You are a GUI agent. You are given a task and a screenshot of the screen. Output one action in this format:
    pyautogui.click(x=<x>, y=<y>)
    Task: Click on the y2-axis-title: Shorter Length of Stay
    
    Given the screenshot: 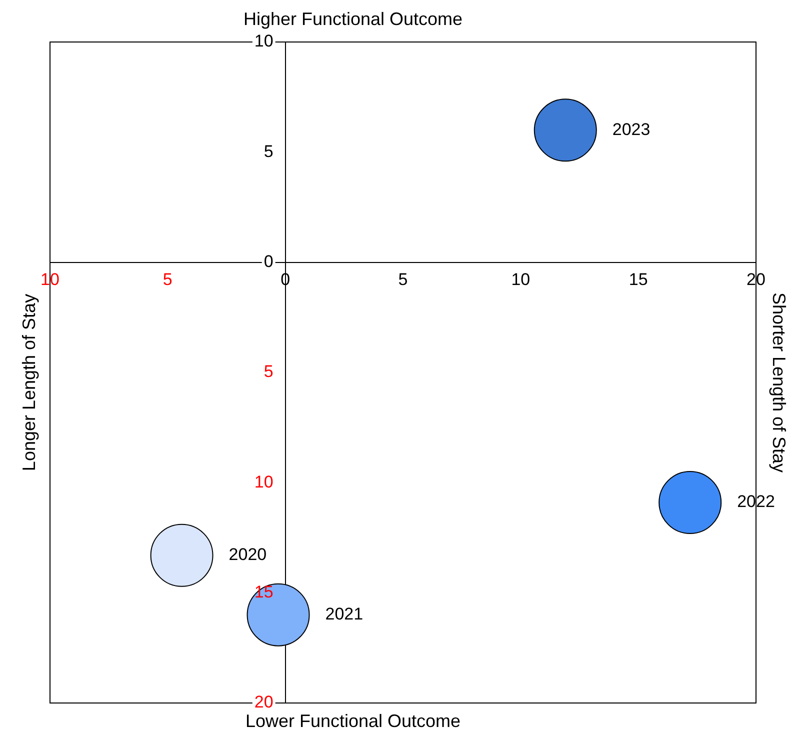 What is the action you would take?
    pyautogui.click(x=779, y=382)
    